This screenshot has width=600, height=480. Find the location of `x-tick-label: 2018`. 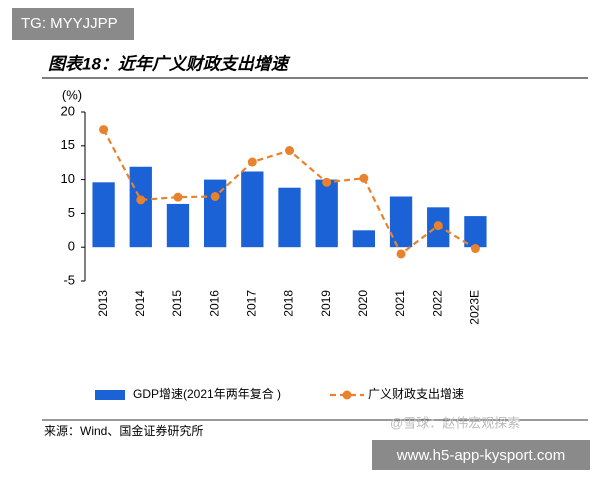

x-tick-label: 2018 is located at coordinates (289, 303).